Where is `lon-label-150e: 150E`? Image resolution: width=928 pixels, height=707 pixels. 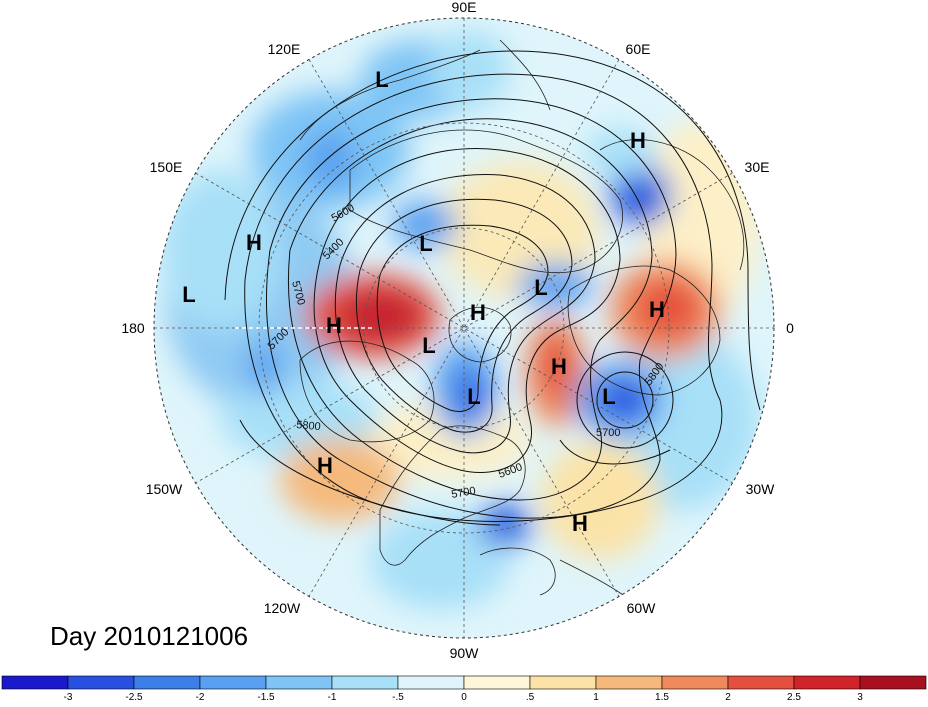
lon-label-150e: 150E is located at coordinates (166, 167).